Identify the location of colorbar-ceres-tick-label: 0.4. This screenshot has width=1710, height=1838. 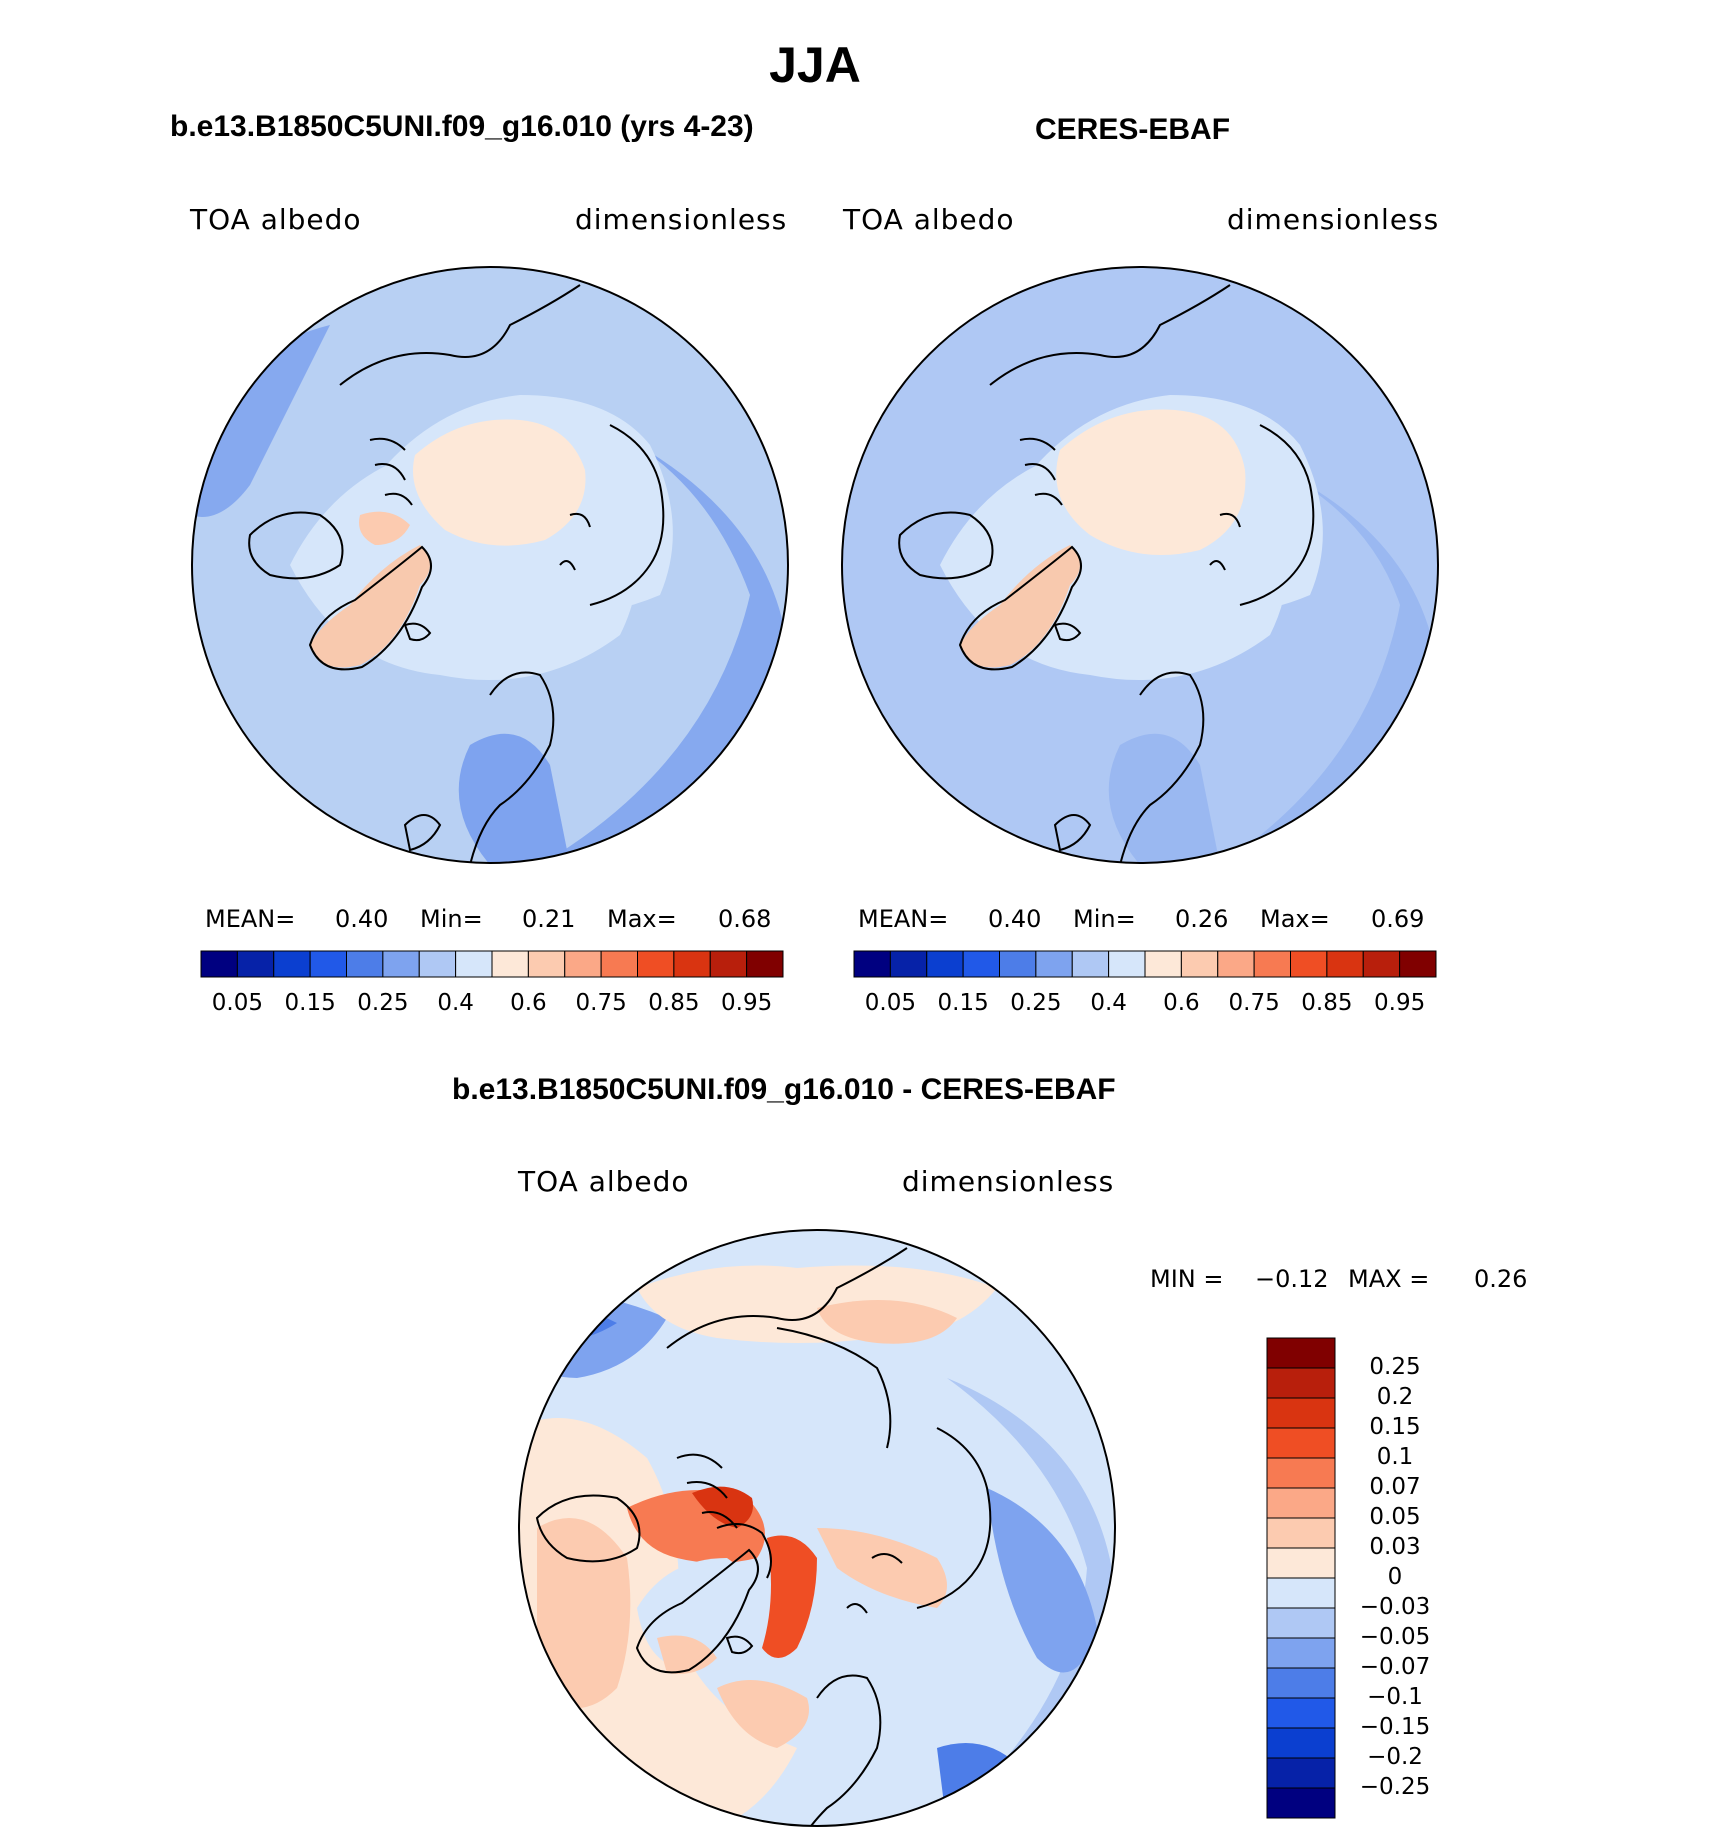
(1108, 1003).